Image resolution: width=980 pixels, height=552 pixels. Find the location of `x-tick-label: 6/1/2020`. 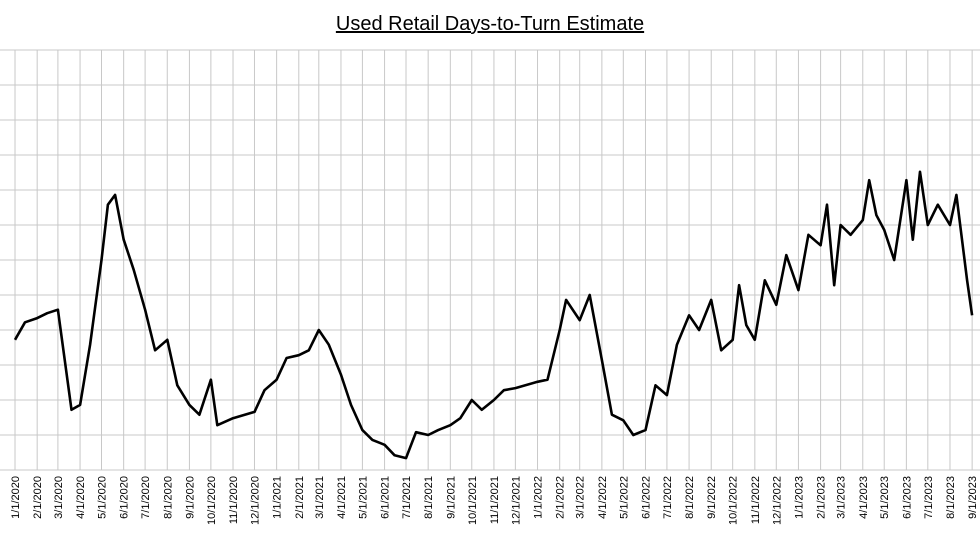

x-tick-label: 6/1/2020 is located at coordinates (125, 497).